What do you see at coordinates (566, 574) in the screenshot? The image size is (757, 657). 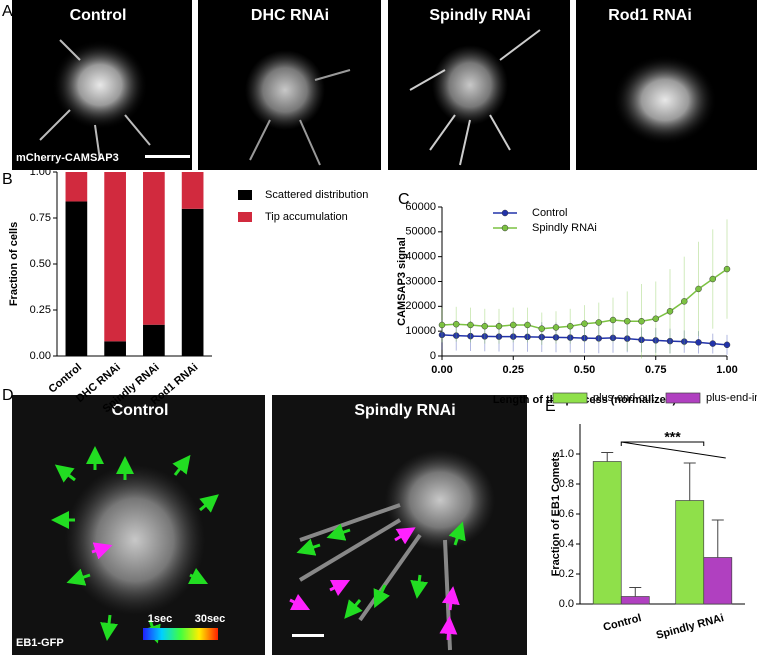 I see `y-tick-label: 0.2` at bounding box center [566, 574].